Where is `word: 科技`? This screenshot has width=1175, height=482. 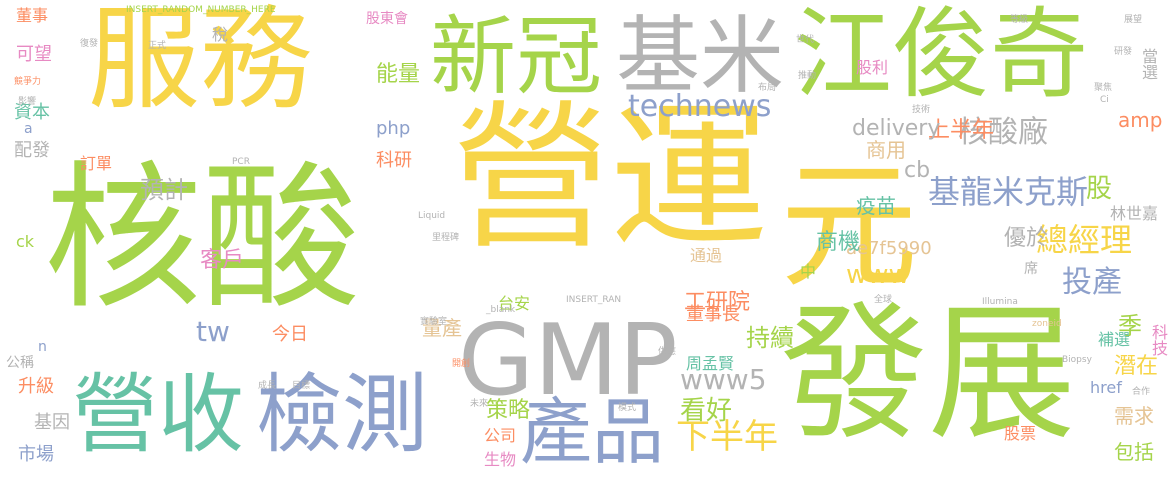 word: 科技 is located at coordinates (1158, 340).